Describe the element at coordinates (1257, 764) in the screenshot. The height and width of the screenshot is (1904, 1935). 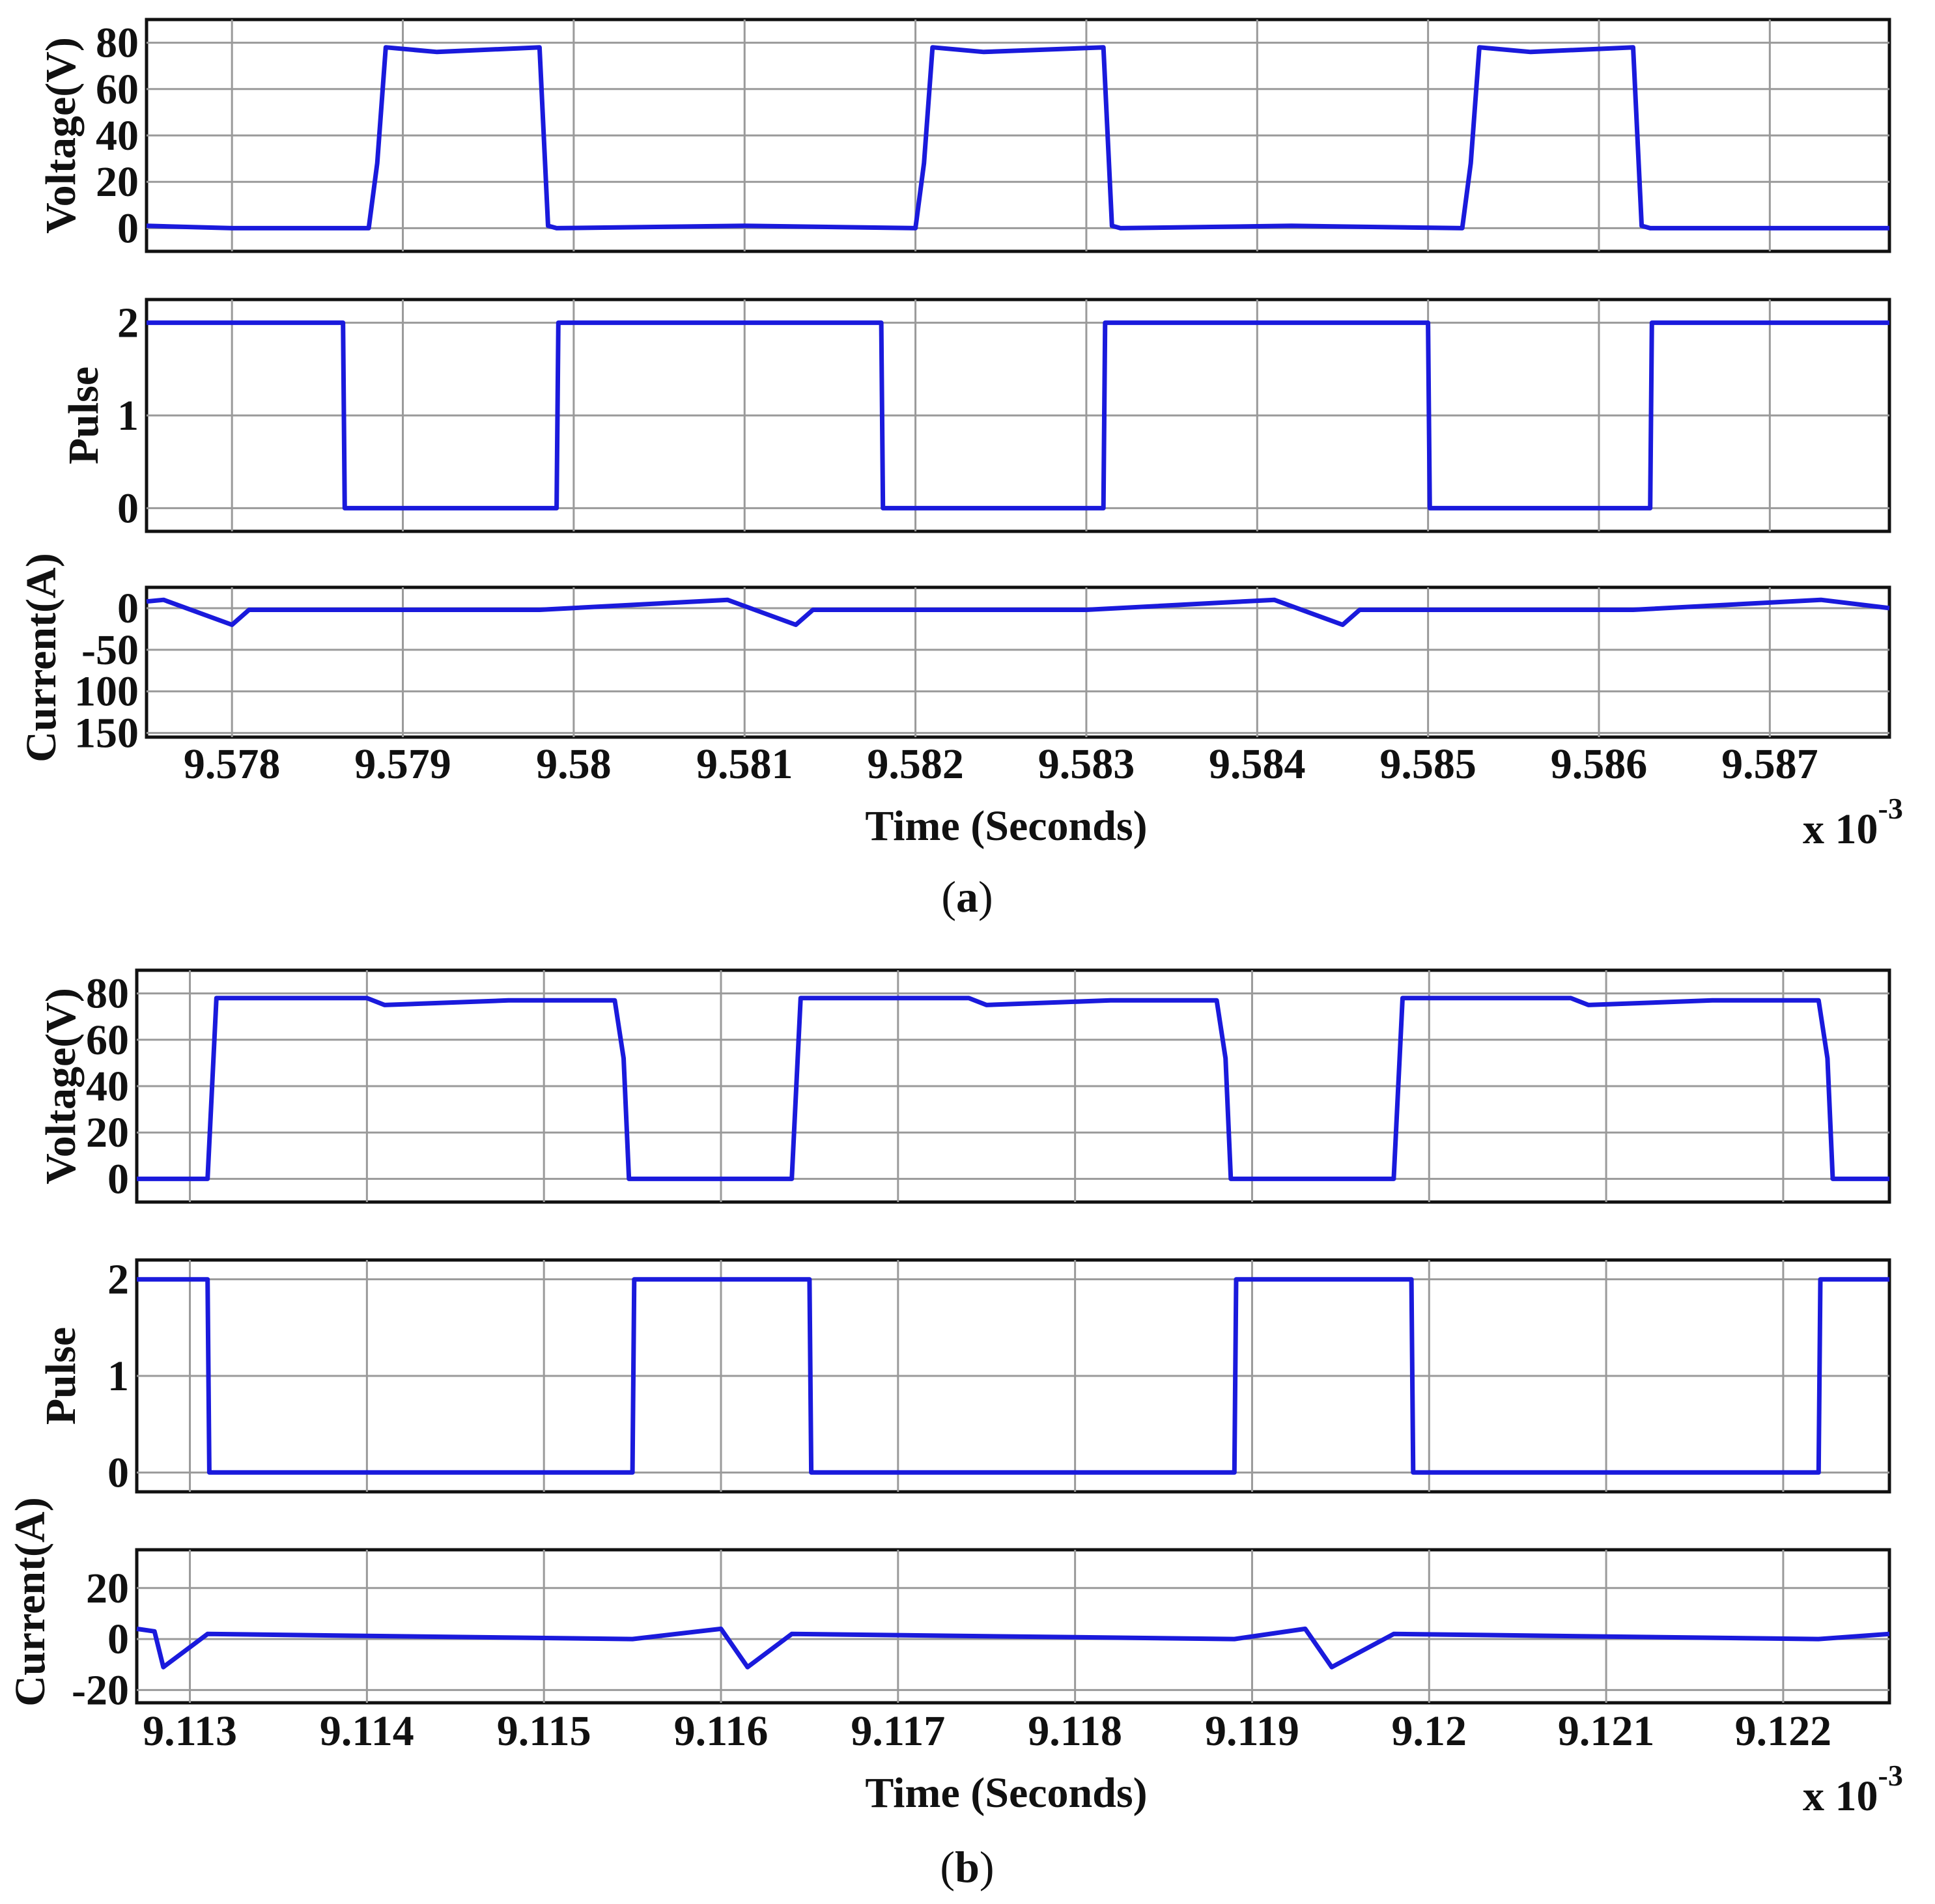
I see `x-tick-label: 9.584` at that location.